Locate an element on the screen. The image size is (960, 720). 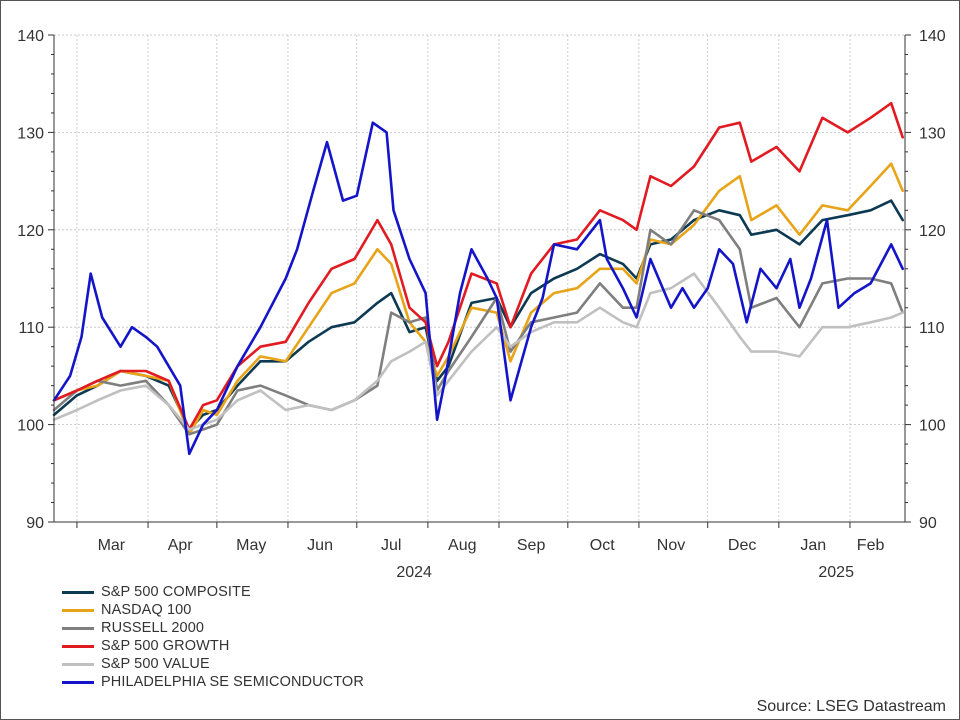
x-tick-label: Aug is located at coordinates (462, 545).